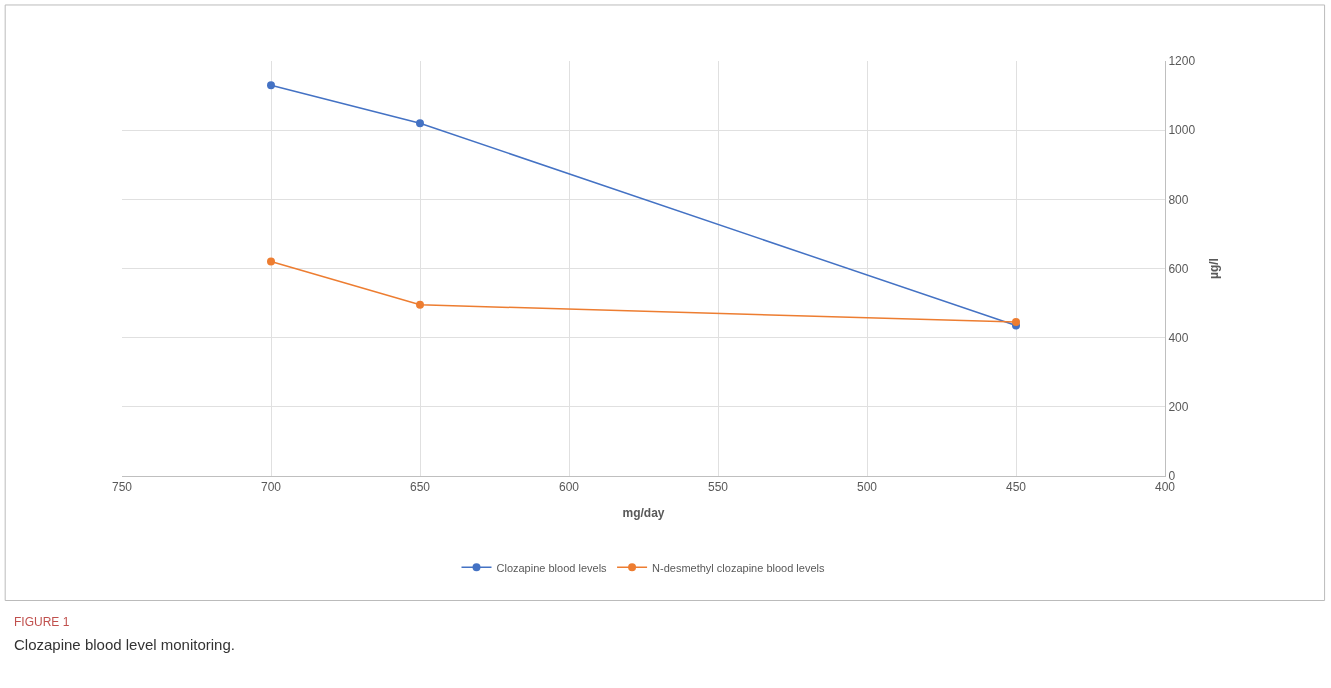 This screenshot has width=1331, height=688. What do you see at coordinates (1178, 268) in the screenshot?
I see `y-tick-label: 600` at bounding box center [1178, 268].